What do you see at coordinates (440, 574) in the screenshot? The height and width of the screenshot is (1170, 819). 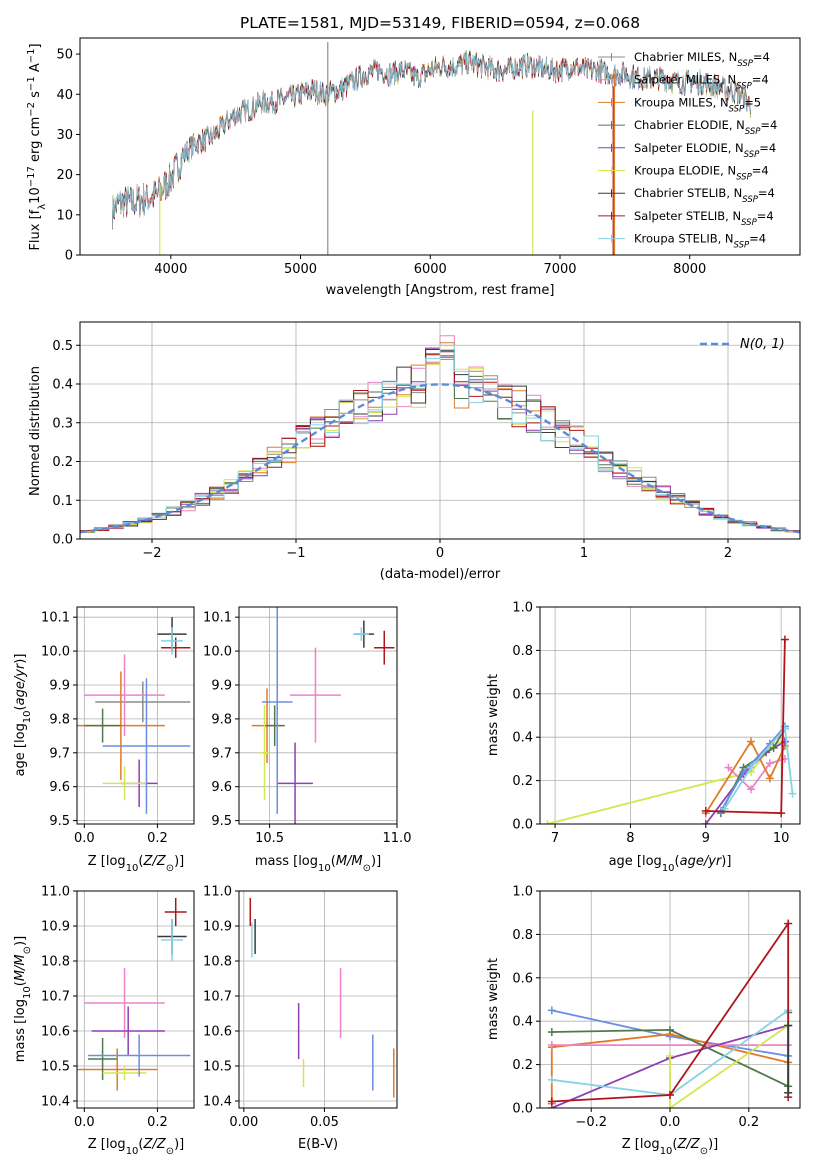 I see `x-axis-label: (data-model)/error` at bounding box center [440, 574].